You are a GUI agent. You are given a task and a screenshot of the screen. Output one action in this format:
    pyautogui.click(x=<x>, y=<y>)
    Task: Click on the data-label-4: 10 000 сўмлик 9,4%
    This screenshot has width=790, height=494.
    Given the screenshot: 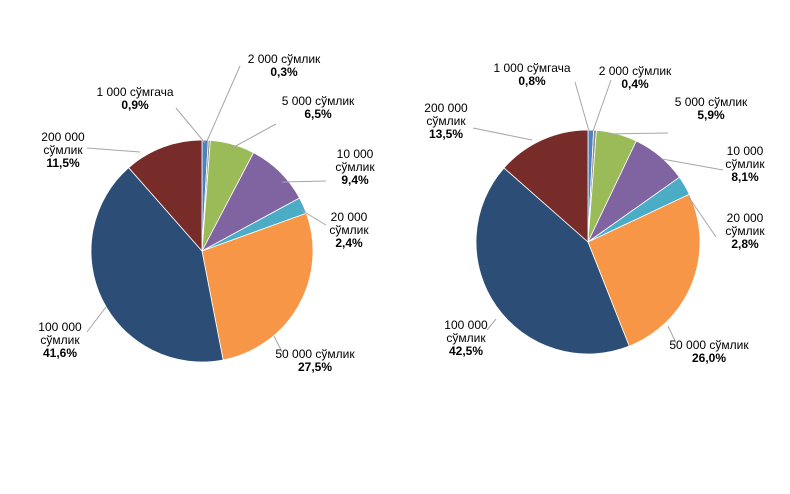 What is the action you would take?
    pyautogui.click(x=355, y=167)
    